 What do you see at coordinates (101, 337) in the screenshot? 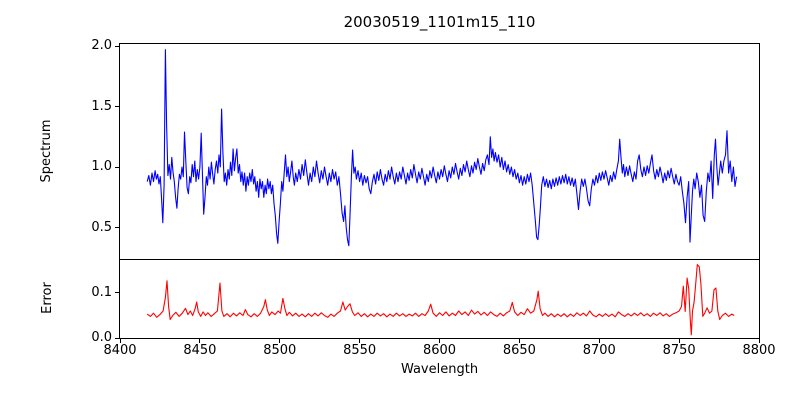
I see `y-tick-label: 0.0` at bounding box center [101, 337].